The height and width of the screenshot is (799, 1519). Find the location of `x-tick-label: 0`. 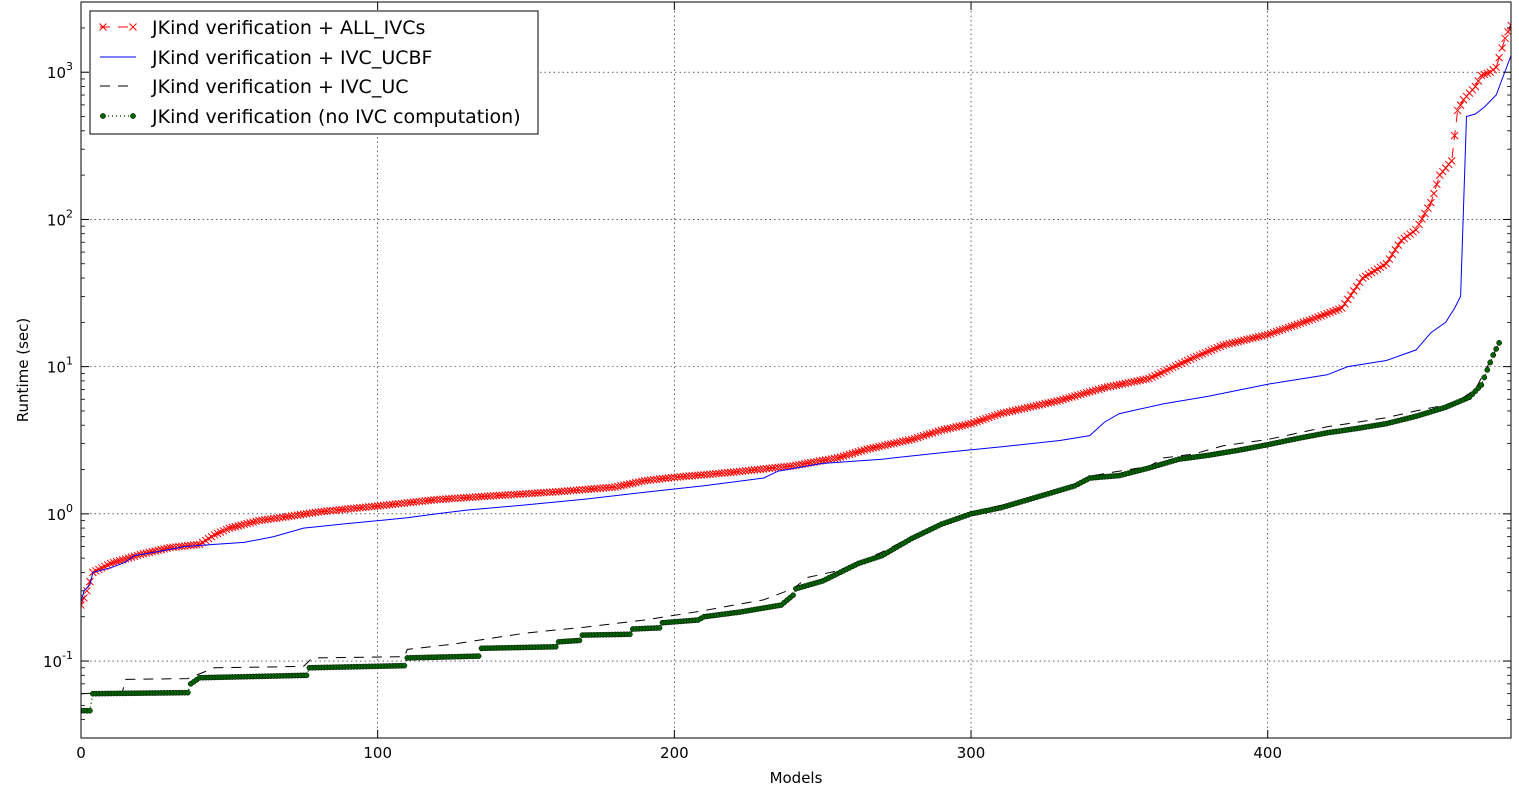

x-tick-label: 0 is located at coordinates (81, 753).